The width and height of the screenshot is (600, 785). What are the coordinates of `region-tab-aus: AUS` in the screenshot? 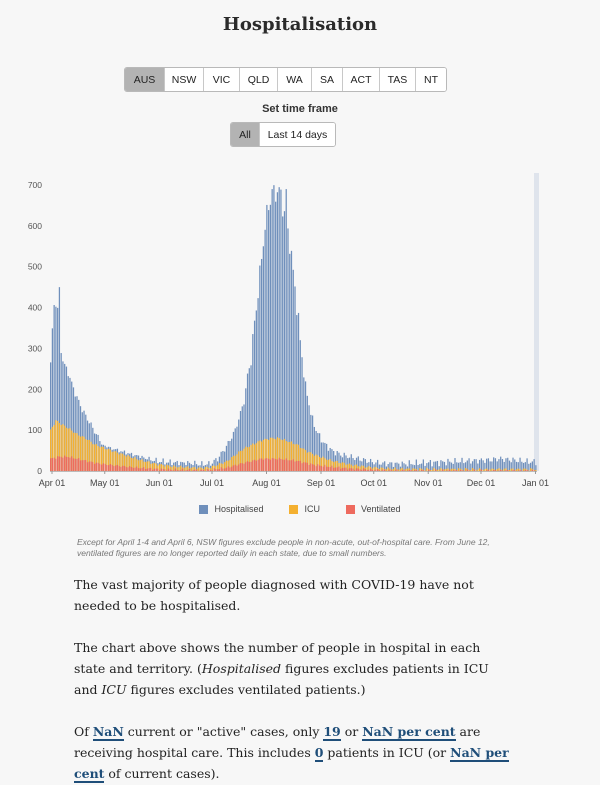 It's located at (145, 79).